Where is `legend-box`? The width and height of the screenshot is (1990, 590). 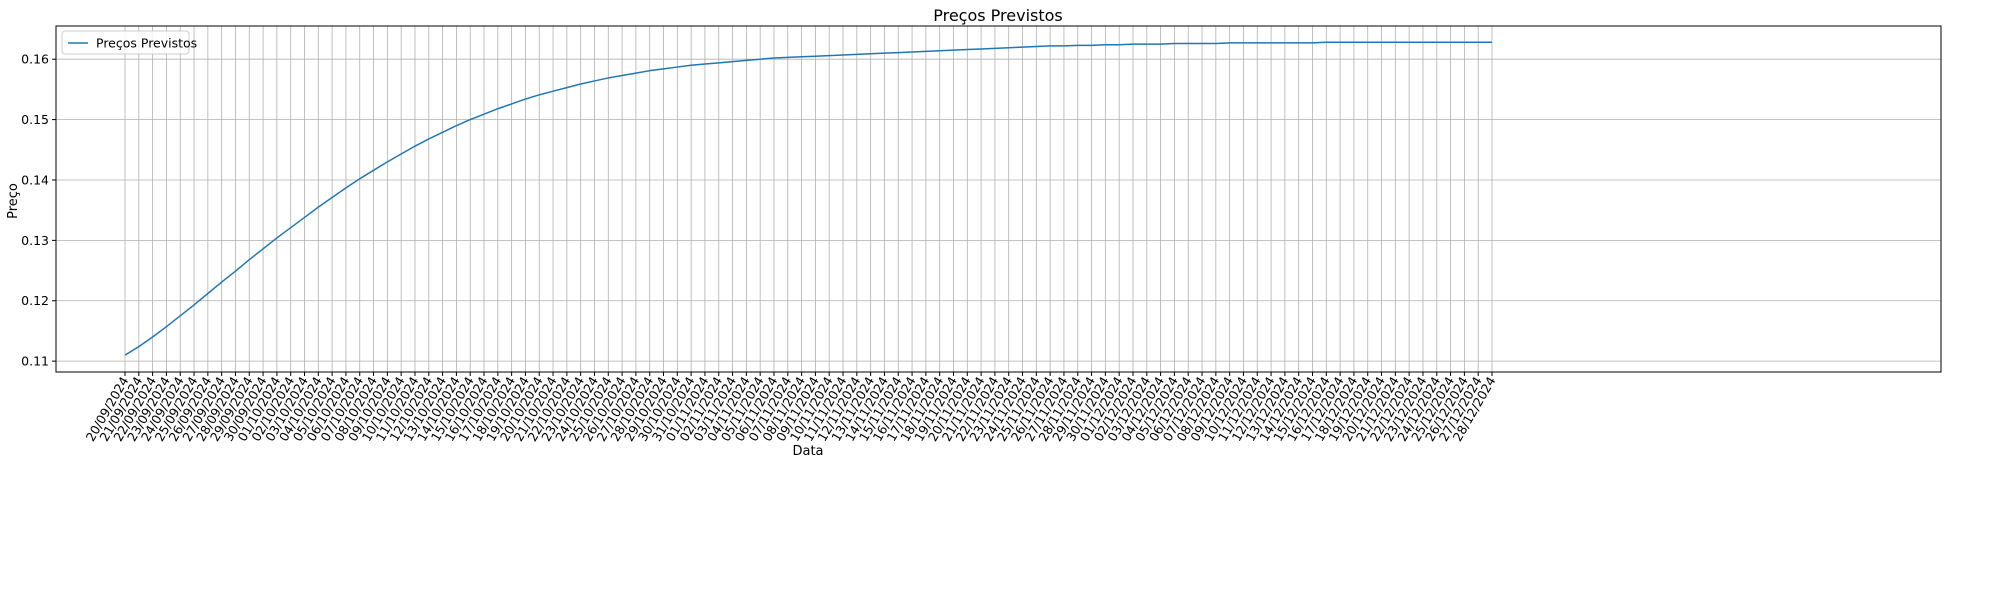
legend-box is located at coordinates (125, 42).